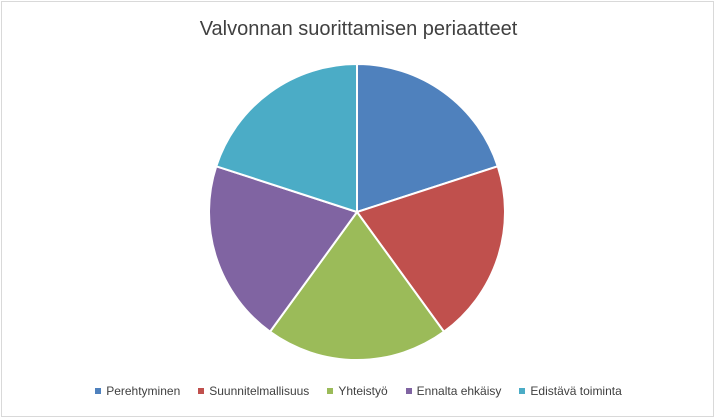  I want to click on pie-slice-yhteistyo, so click(357, 285).